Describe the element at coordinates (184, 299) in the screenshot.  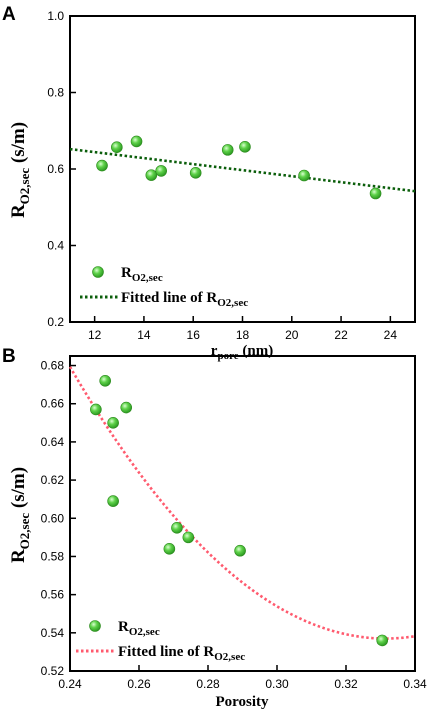
I see `legend-fit-label-a: Fitted line of RO2,sec` at that location.